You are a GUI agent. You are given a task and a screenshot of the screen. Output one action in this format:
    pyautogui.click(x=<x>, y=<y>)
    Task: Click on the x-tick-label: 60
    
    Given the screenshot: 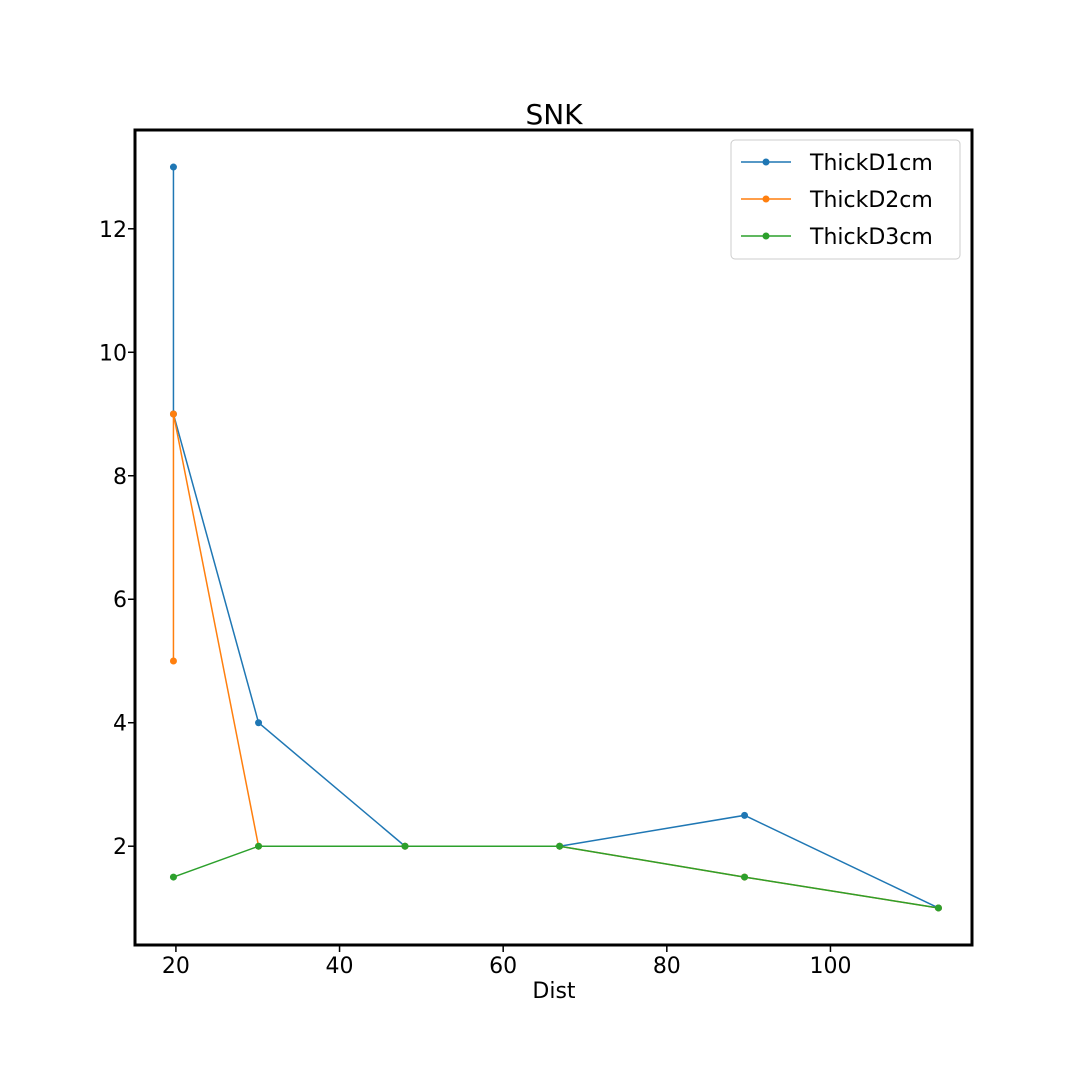 What is the action you would take?
    pyautogui.click(x=503, y=966)
    